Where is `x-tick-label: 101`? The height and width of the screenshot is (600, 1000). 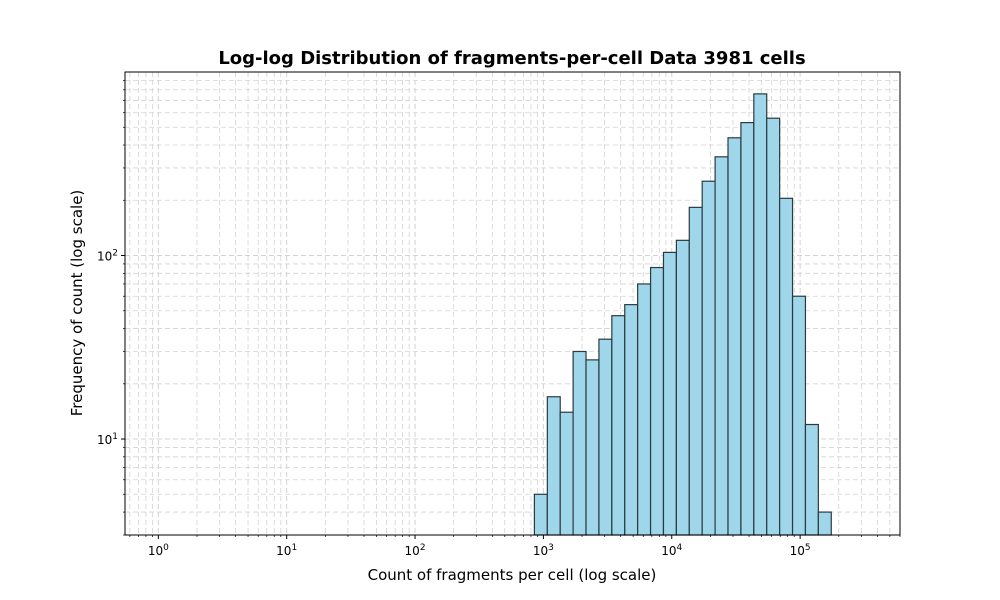
x-tick-label: 101 is located at coordinates (286, 550).